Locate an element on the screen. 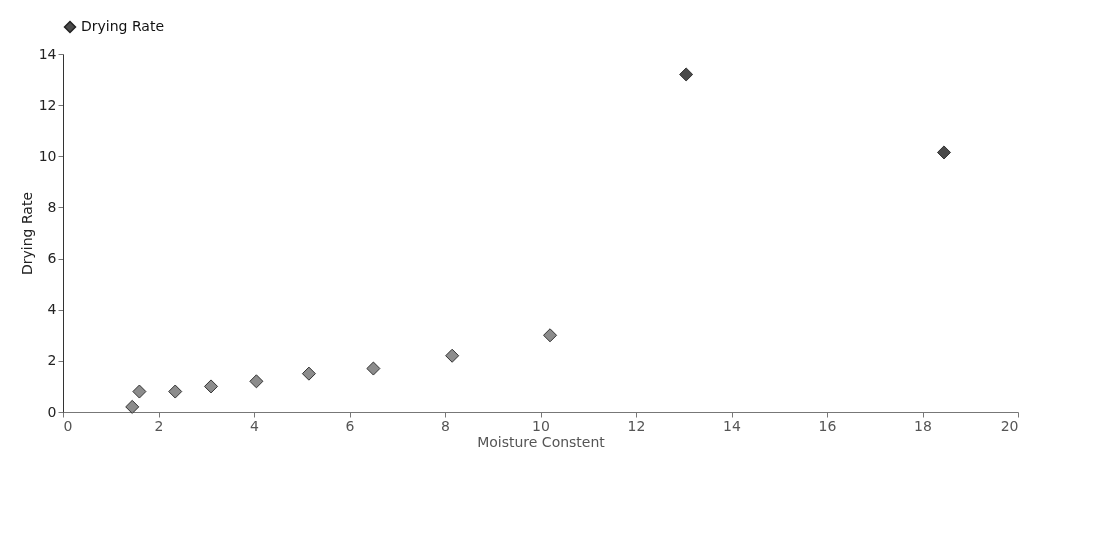  y-tick-label: 0 is located at coordinates (52, 411).